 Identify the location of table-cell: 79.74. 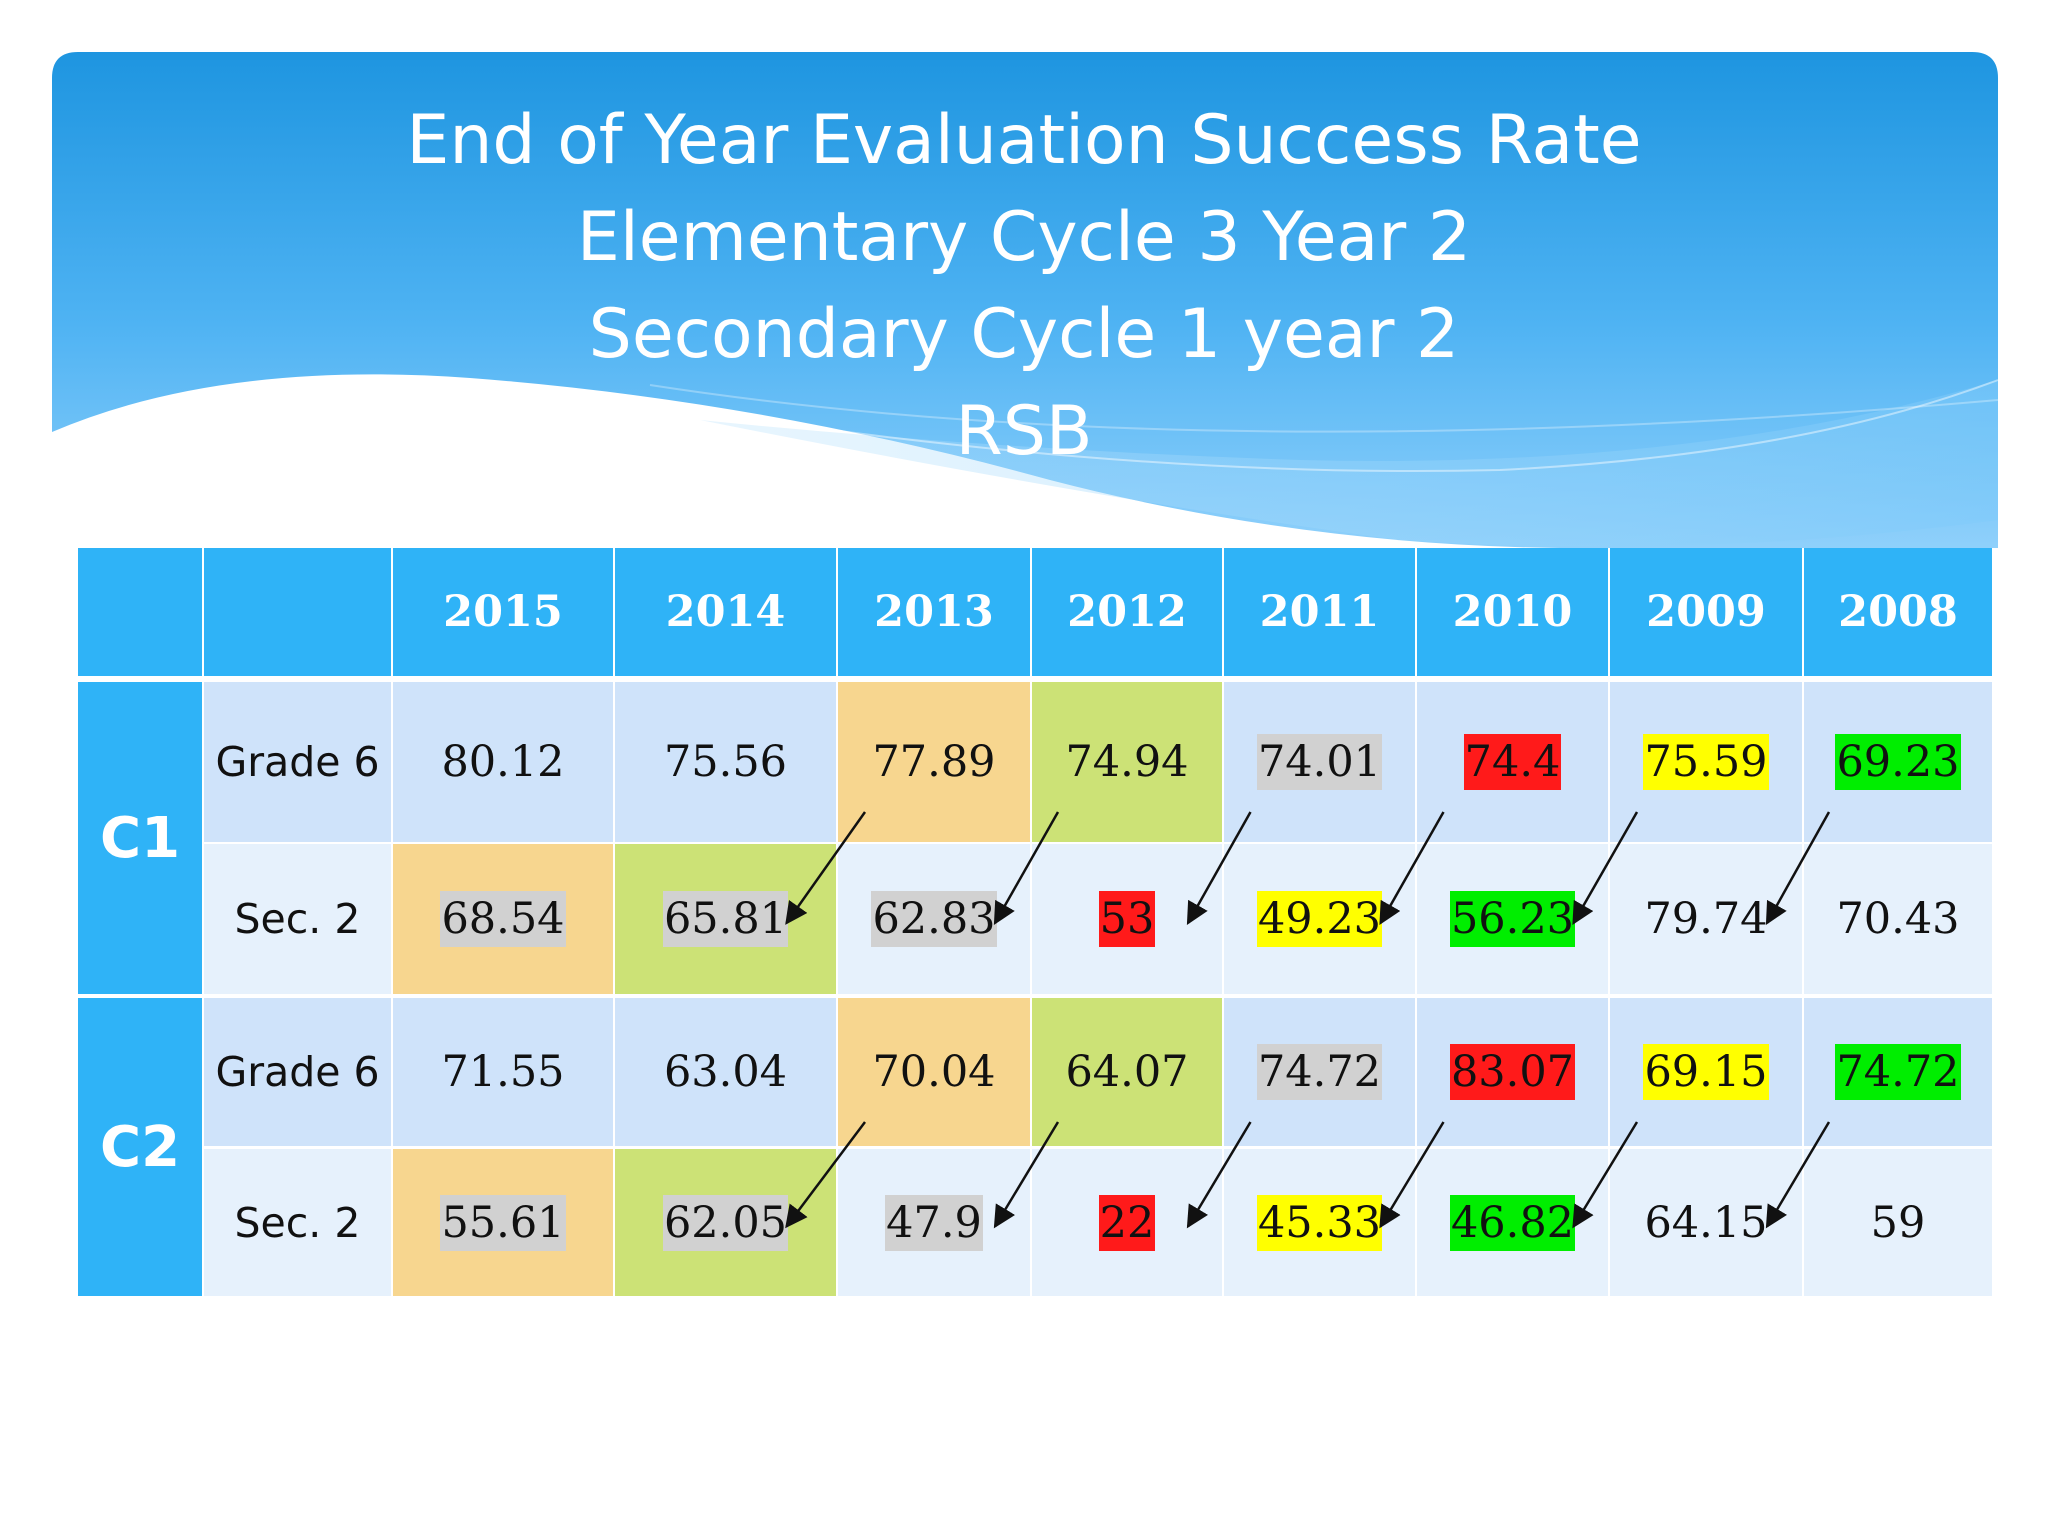
(1706, 919).